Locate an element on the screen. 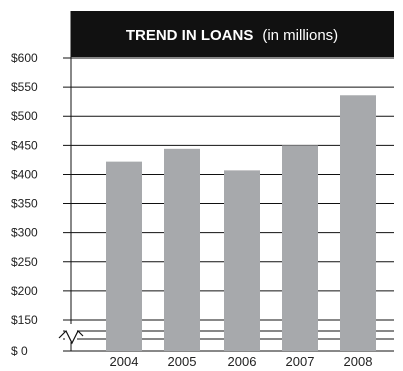  break-mask is located at coordinates (71, 333).